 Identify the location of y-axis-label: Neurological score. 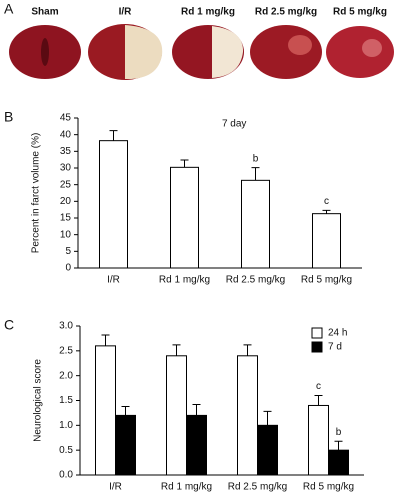
(38, 400).